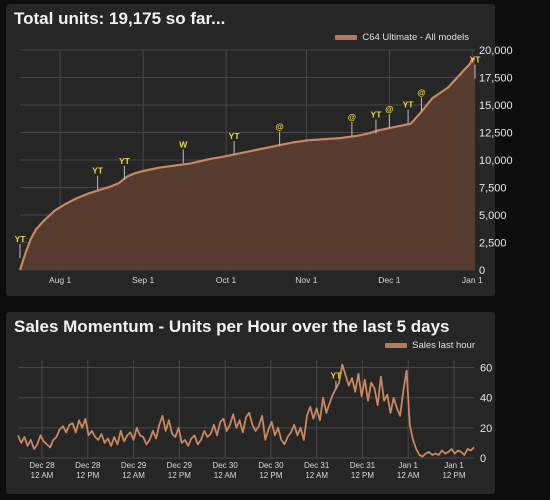  What do you see at coordinates (415, 37) in the screenshot?
I see `legend-label: C64 Ultimate - All models` at bounding box center [415, 37].